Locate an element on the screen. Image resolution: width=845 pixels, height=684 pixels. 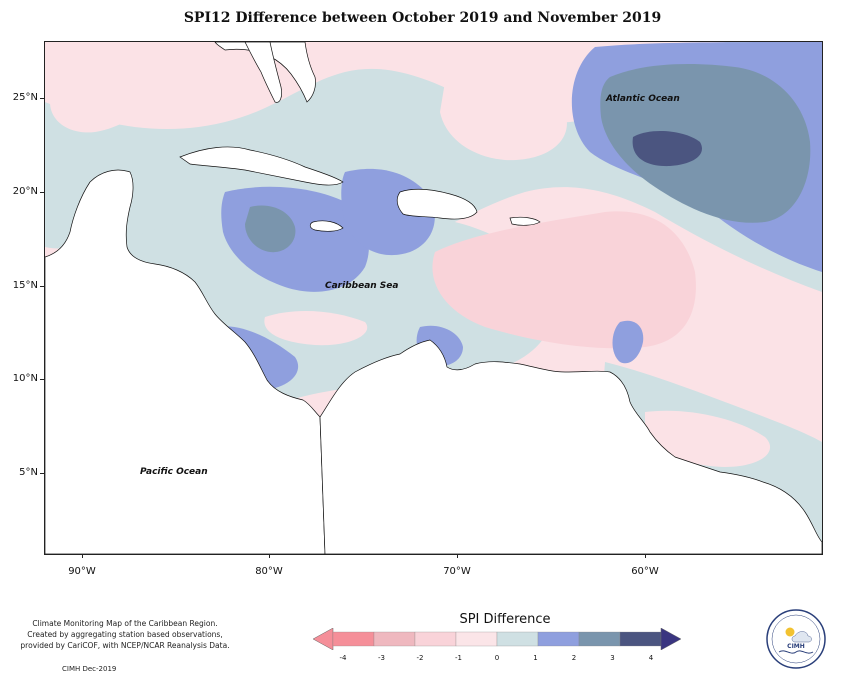
legend-tick-label: -1 is located at coordinates (458, 658).